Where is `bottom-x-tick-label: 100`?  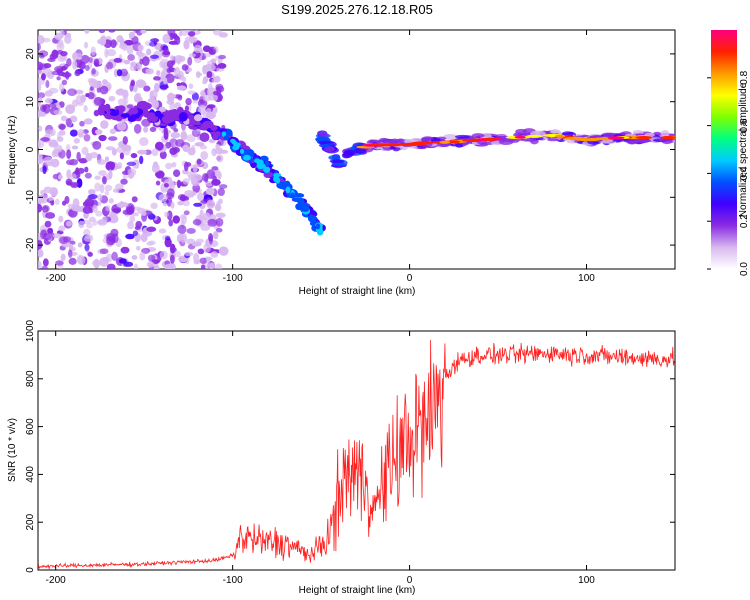
bottom-x-tick-label: 100 is located at coordinates (586, 580).